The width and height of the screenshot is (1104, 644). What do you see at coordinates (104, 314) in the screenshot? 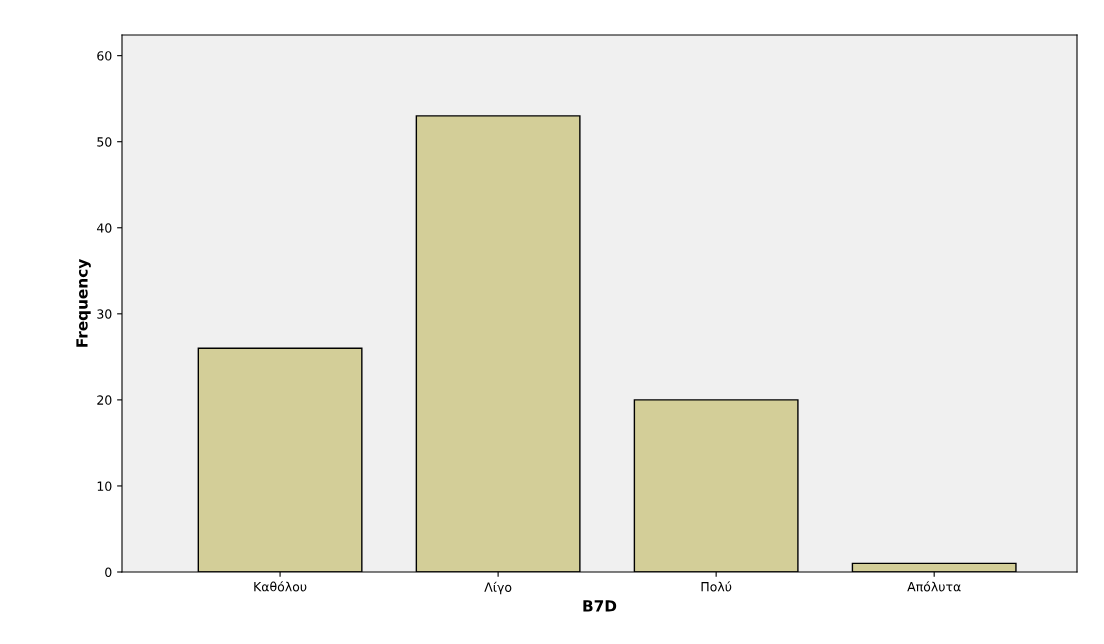
I see `y-tick-label: 30` at bounding box center [104, 314].